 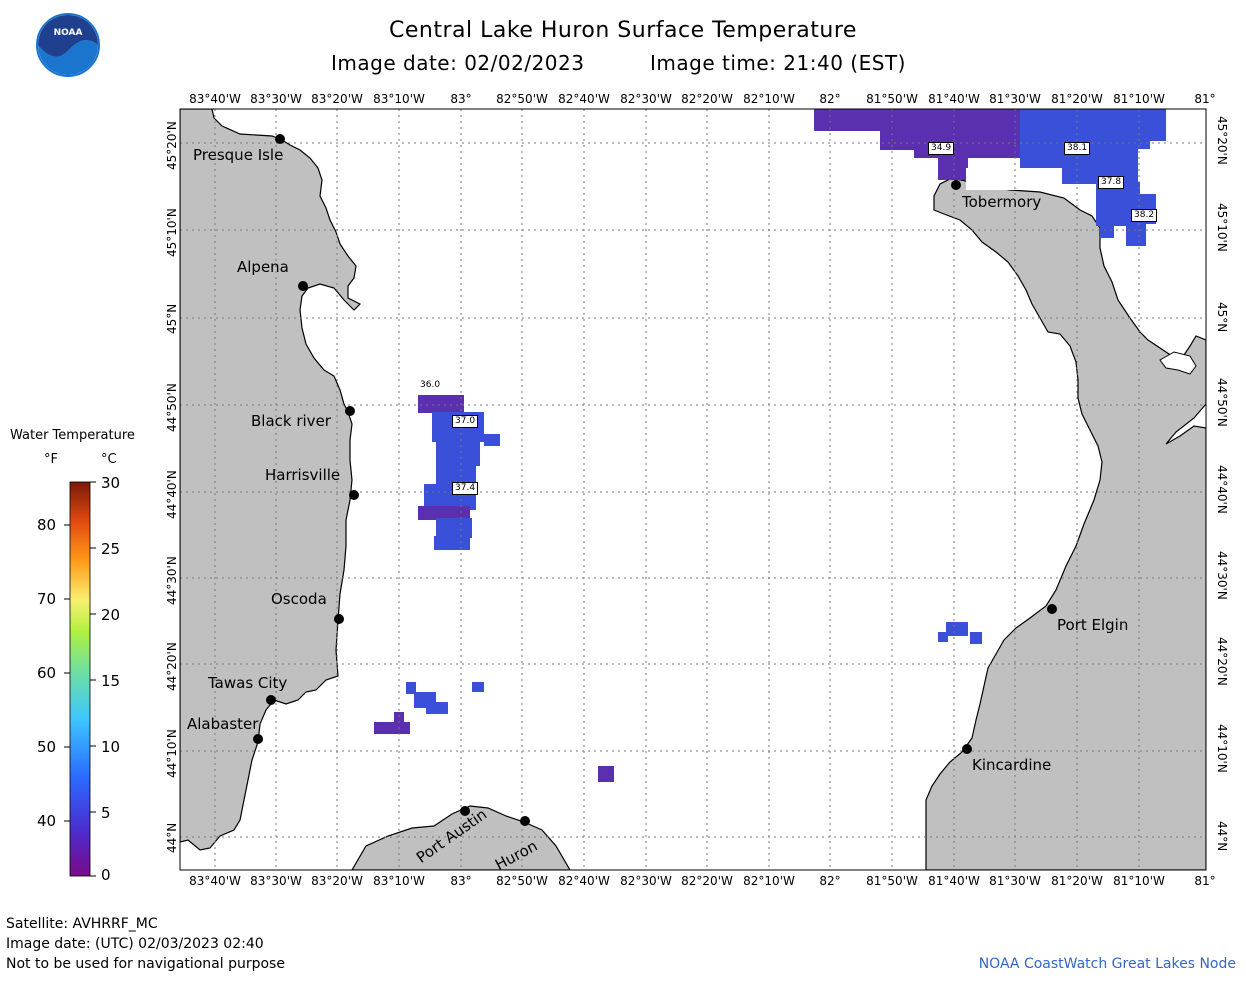 What do you see at coordinates (678, 702) in the screenshot?
I see `sst-patch-southwest` at bounding box center [678, 702].